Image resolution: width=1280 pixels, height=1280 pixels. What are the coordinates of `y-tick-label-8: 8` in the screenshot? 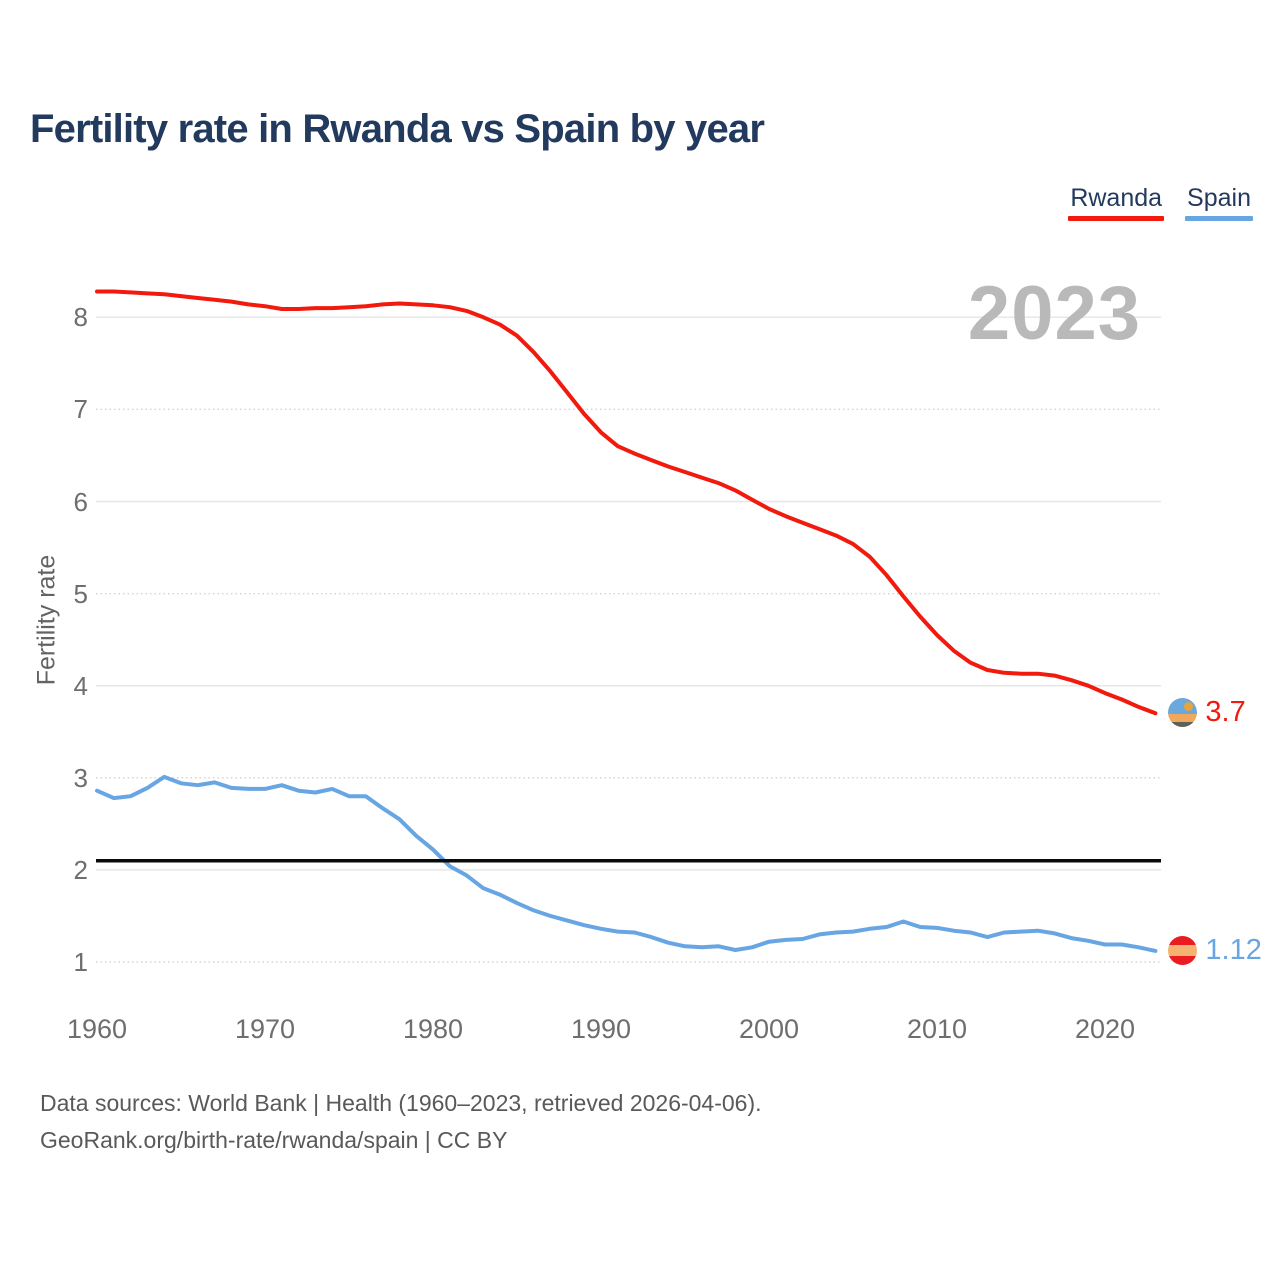 It's located at (80, 317).